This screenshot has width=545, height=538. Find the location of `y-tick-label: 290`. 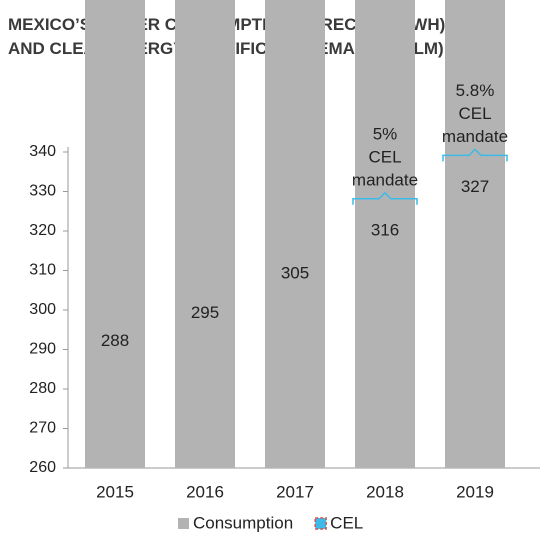

y-tick-label: 290 is located at coordinates (42, 349).